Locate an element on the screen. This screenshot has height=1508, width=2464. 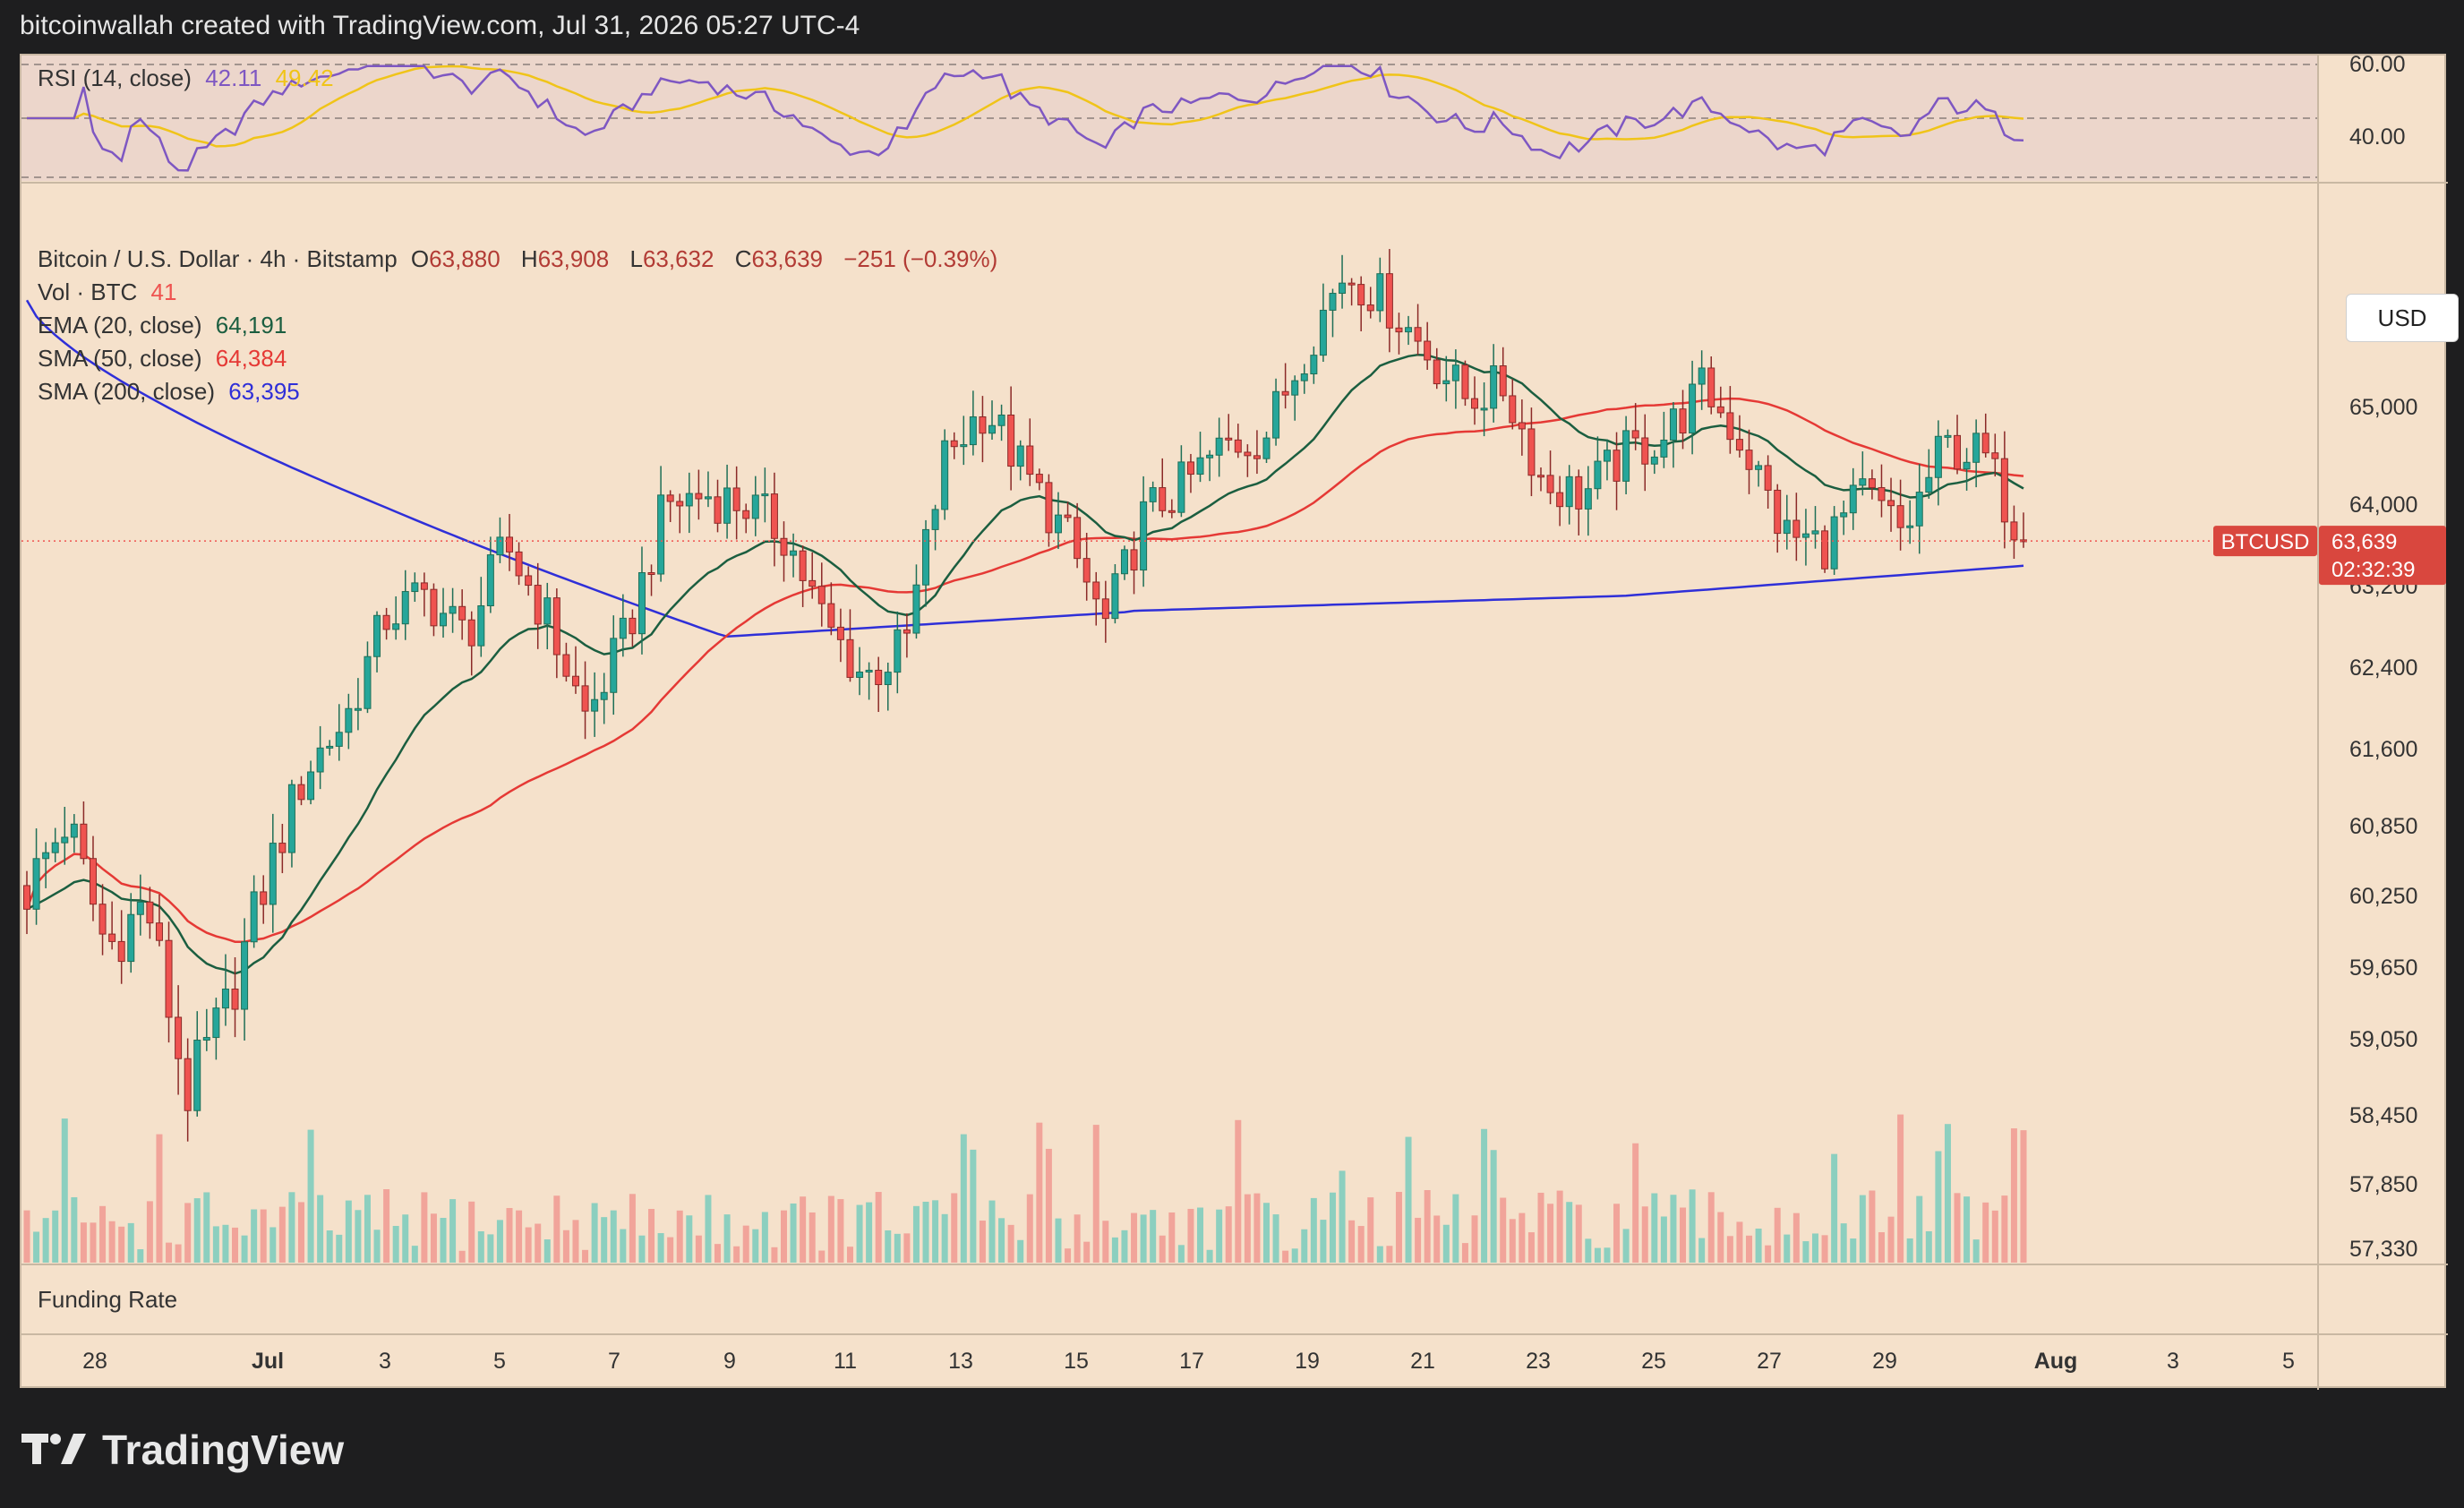
funding-rate-label: Funding Rate is located at coordinates (108, 1299).